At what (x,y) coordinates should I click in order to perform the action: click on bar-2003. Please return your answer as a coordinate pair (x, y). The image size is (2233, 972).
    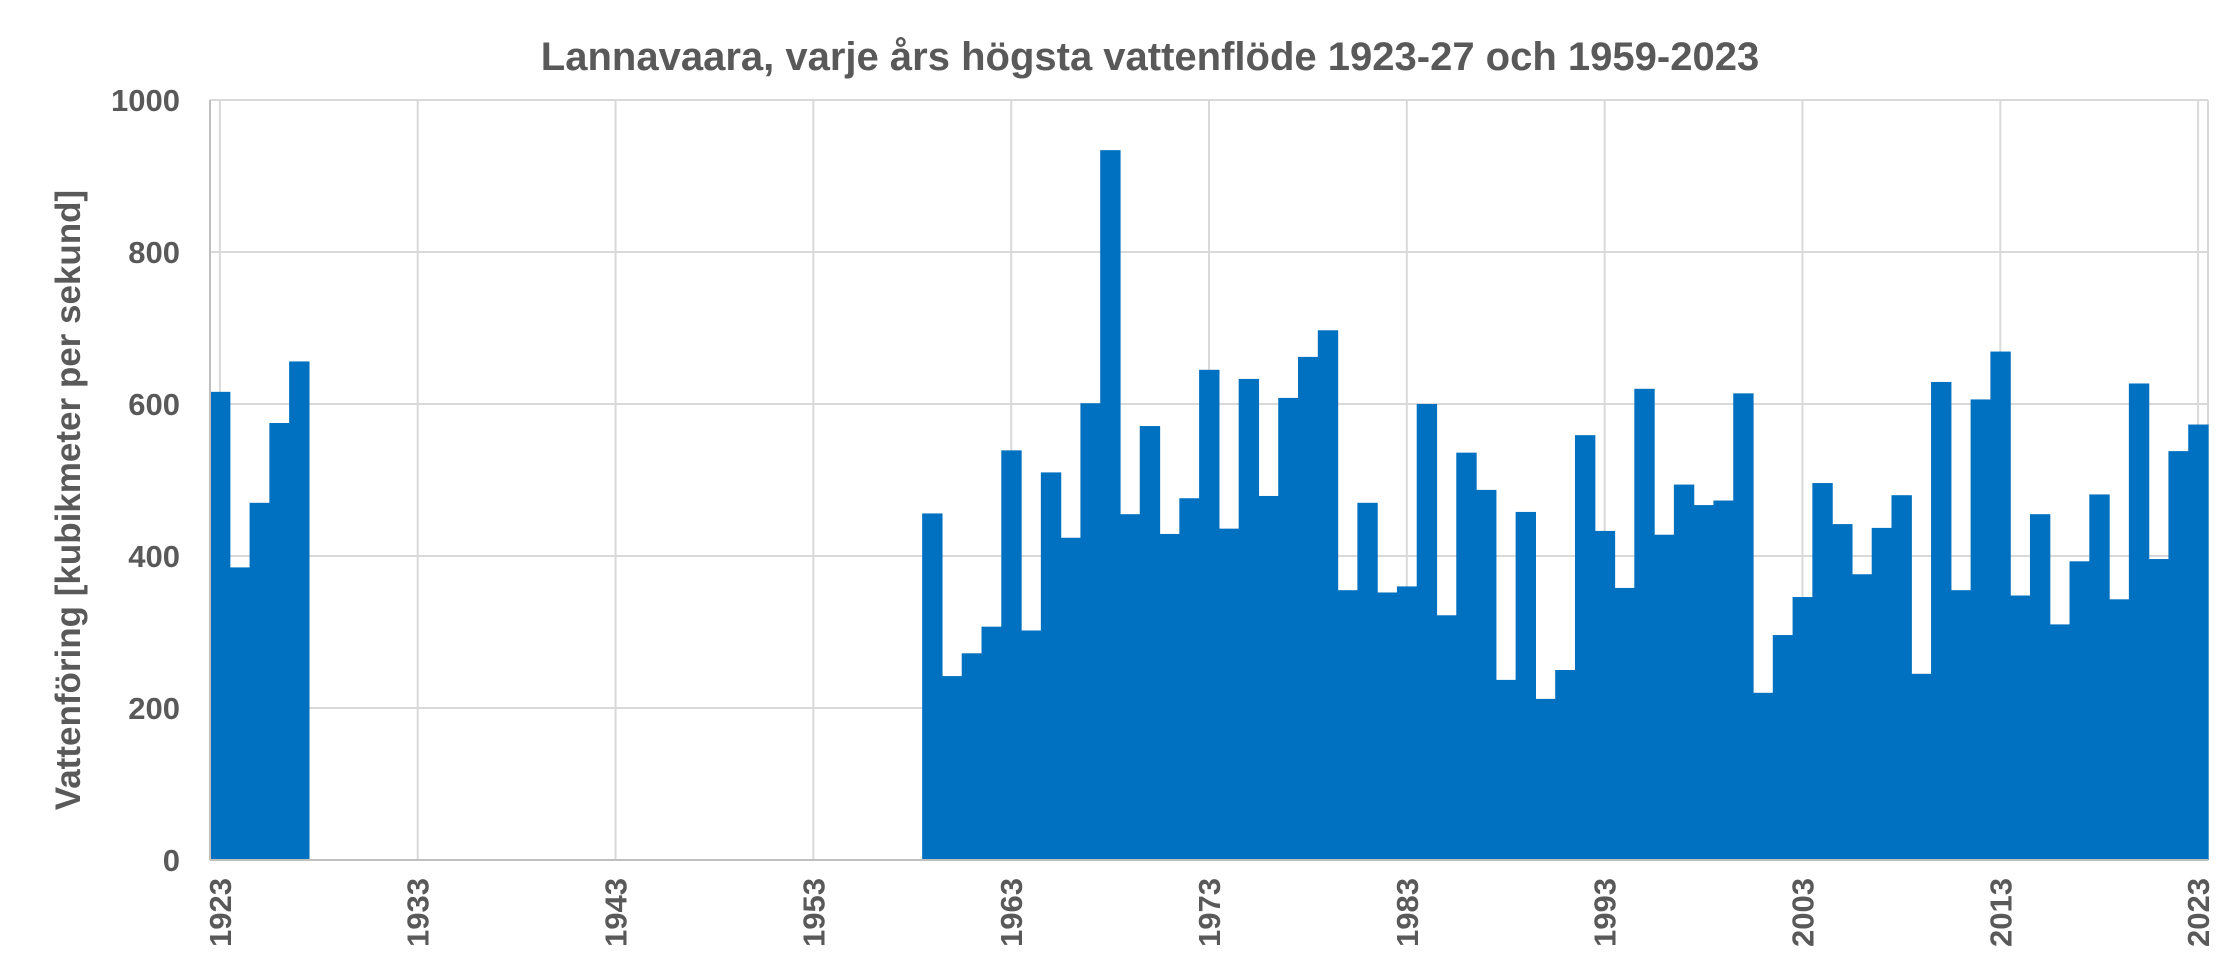
    Looking at the image, I should click on (1802, 728).